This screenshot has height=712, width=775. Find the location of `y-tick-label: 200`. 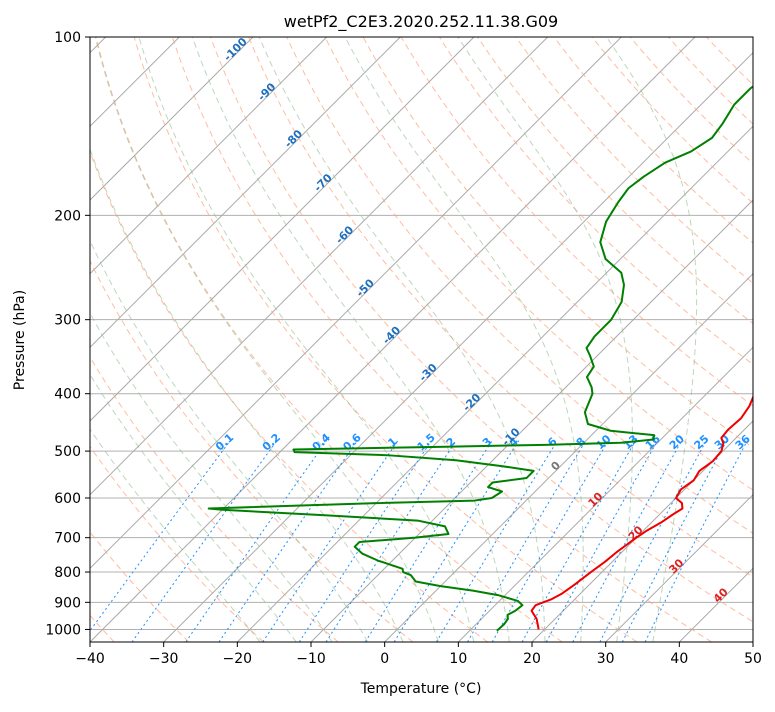

y-tick-label: 200 is located at coordinates (67, 216).